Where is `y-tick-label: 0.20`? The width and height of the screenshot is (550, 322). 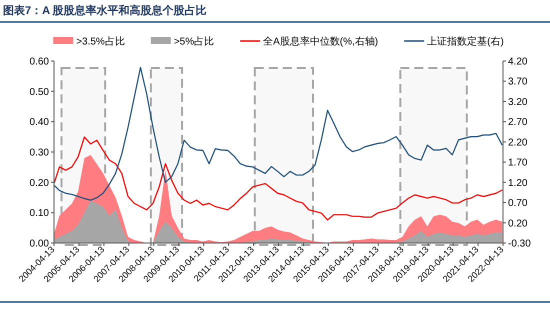
y-tick-label: 0.20 is located at coordinates (40, 183).